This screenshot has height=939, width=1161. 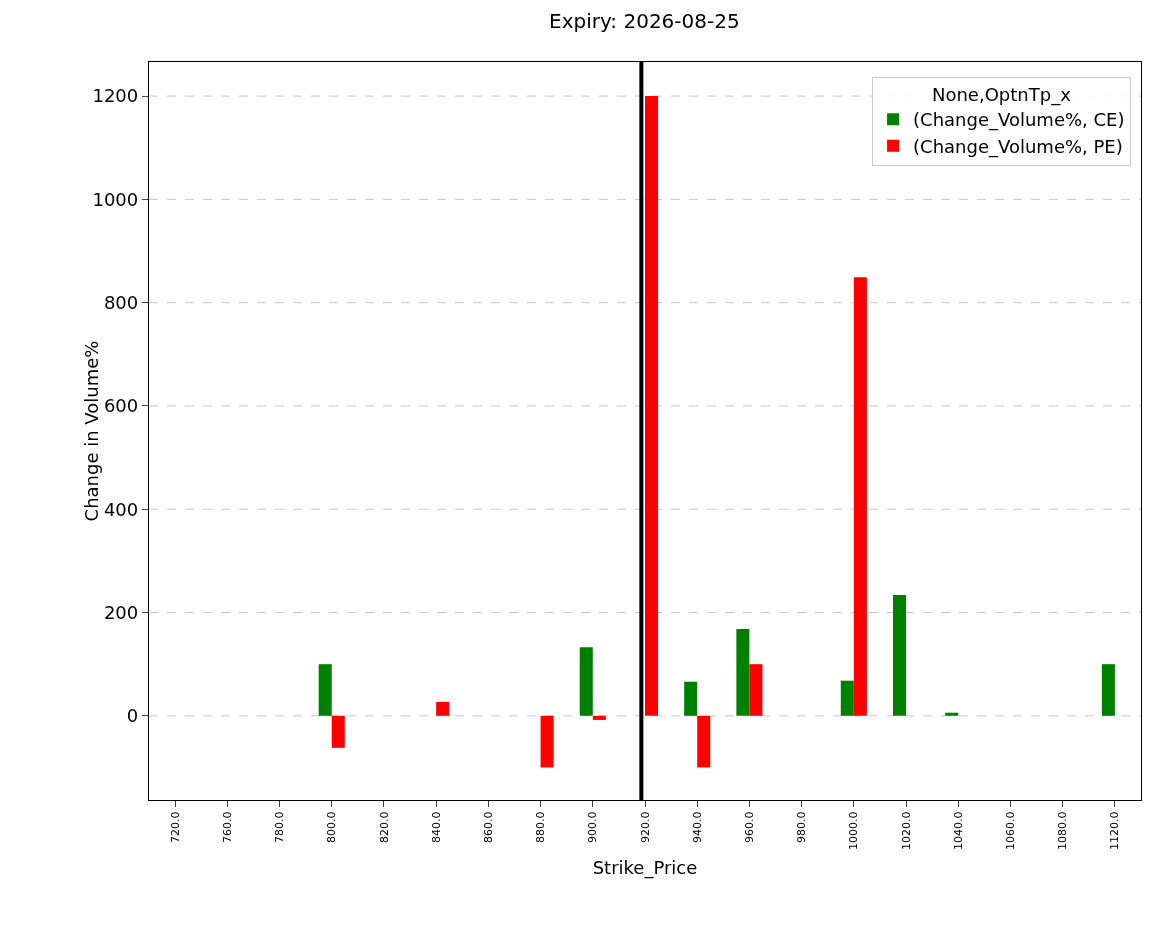 I want to click on x-tick-label: 920.0, so click(x=645, y=827).